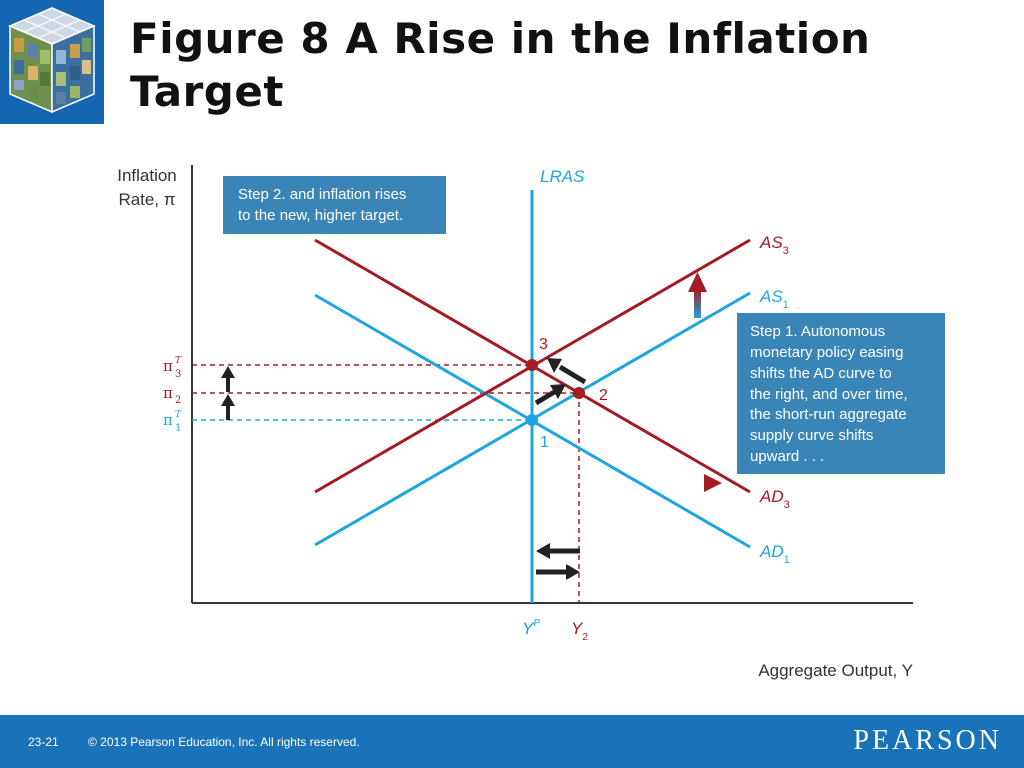  Describe the element at coordinates (835, 670) in the screenshot. I see `x-axis-label: Aggregate Output, Y` at that location.